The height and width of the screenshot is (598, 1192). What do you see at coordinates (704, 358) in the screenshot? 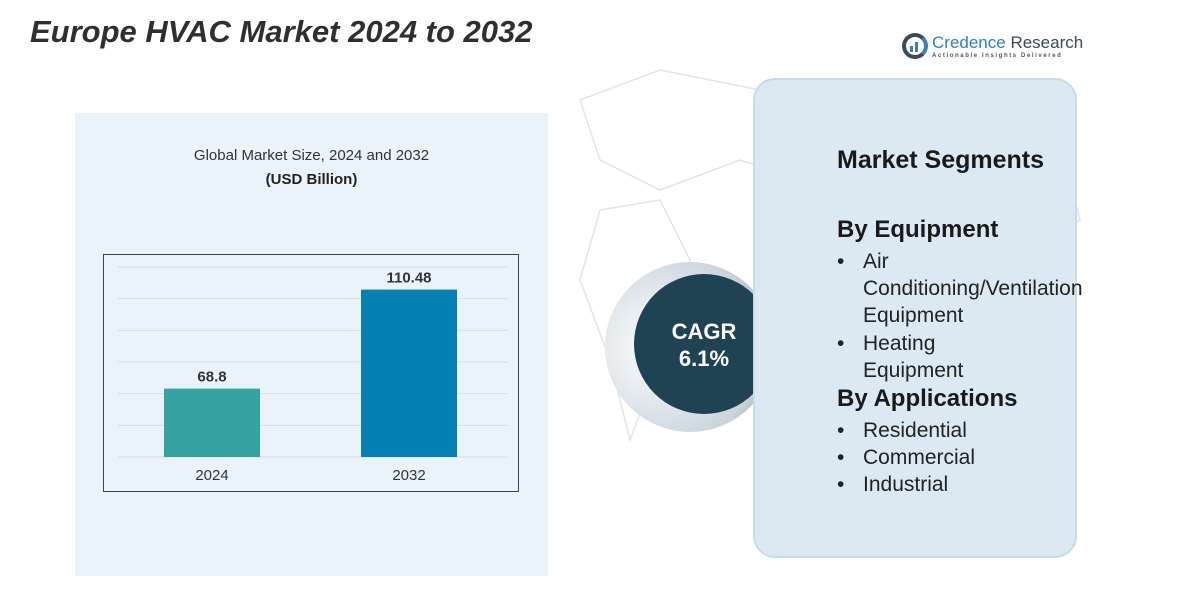
I see `cagr-value: 6.1%` at bounding box center [704, 358].